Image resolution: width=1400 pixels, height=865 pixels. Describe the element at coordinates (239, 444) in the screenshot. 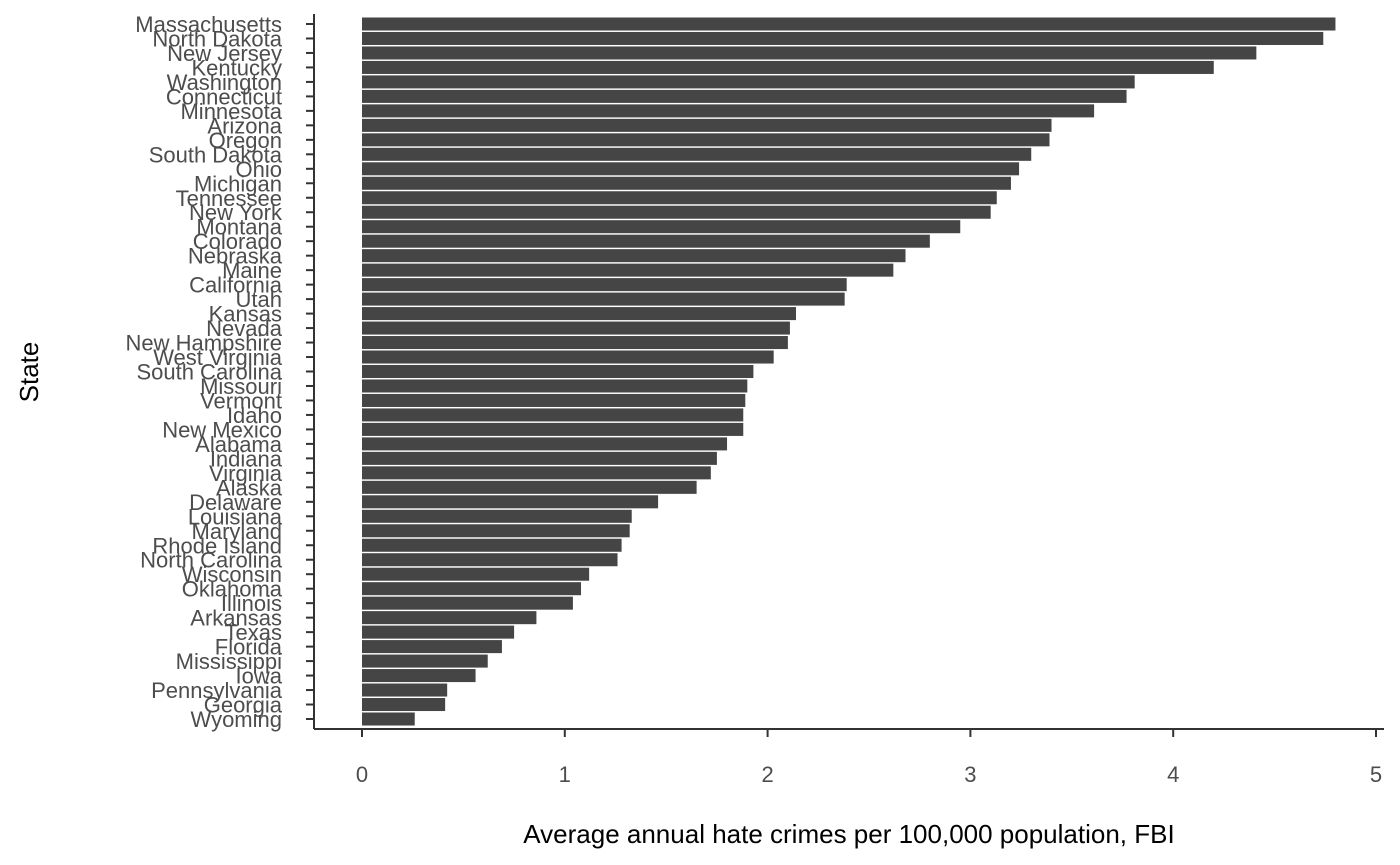

I see `y-tick-label: Alabama` at that location.